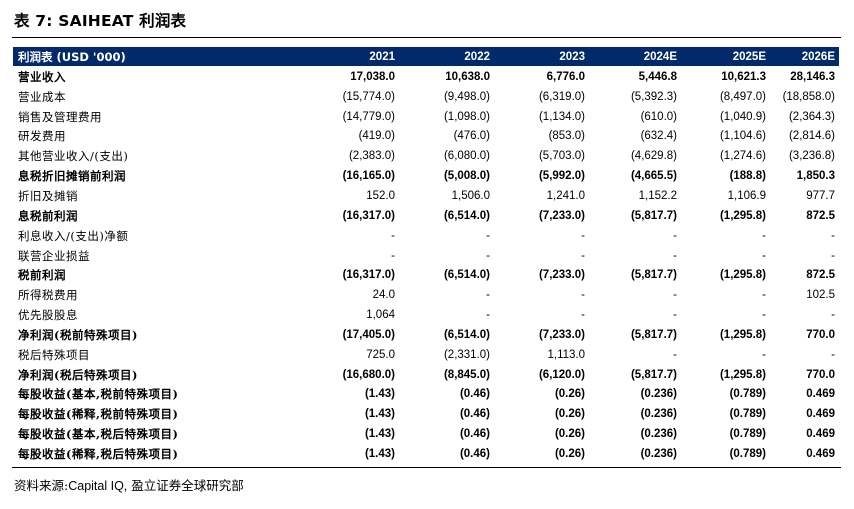 The image size is (854, 509). I want to click on row-value: (6,514.0), so click(466, 215).